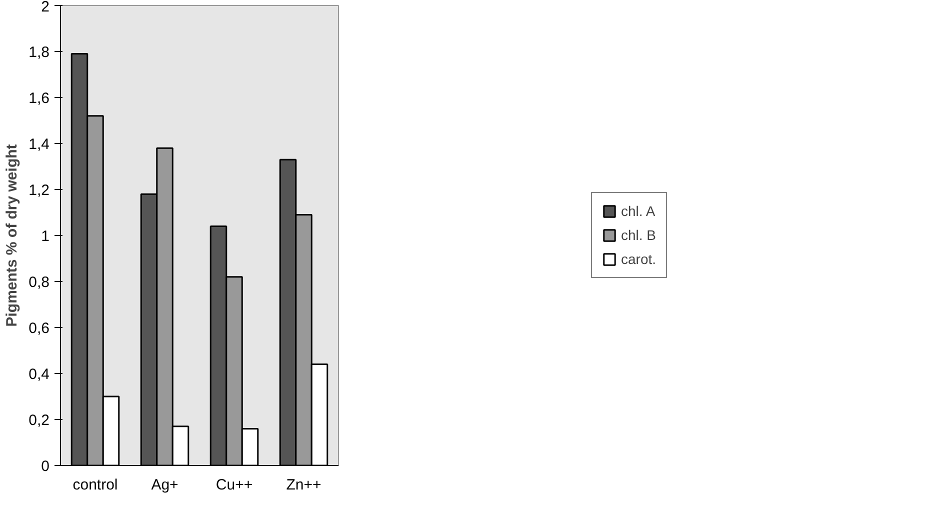 Image resolution: width=927 pixels, height=513 pixels. I want to click on y-tick-label: 1,8, so click(39, 52).